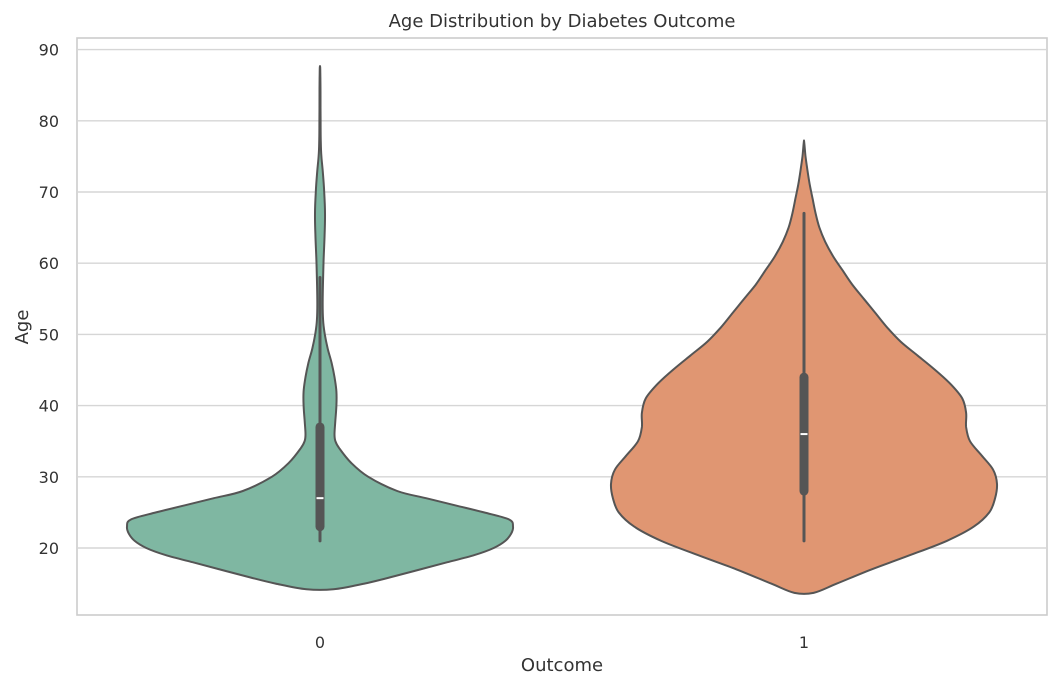 This screenshot has width=1057, height=688. What do you see at coordinates (562, 21) in the screenshot?
I see `chart-title: Age Distribution by Diabetes Outcome` at bounding box center [562, 21].